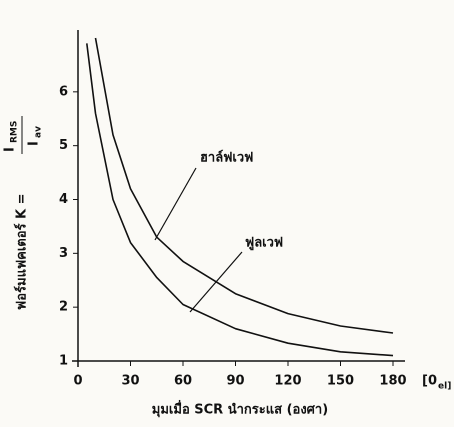 The height and width of the screenshot is (427, 454). What do you see at coordinates (15, 132) in the screenshot?
I see `y-num-sub: RMS` at bounding box center [15, 132].